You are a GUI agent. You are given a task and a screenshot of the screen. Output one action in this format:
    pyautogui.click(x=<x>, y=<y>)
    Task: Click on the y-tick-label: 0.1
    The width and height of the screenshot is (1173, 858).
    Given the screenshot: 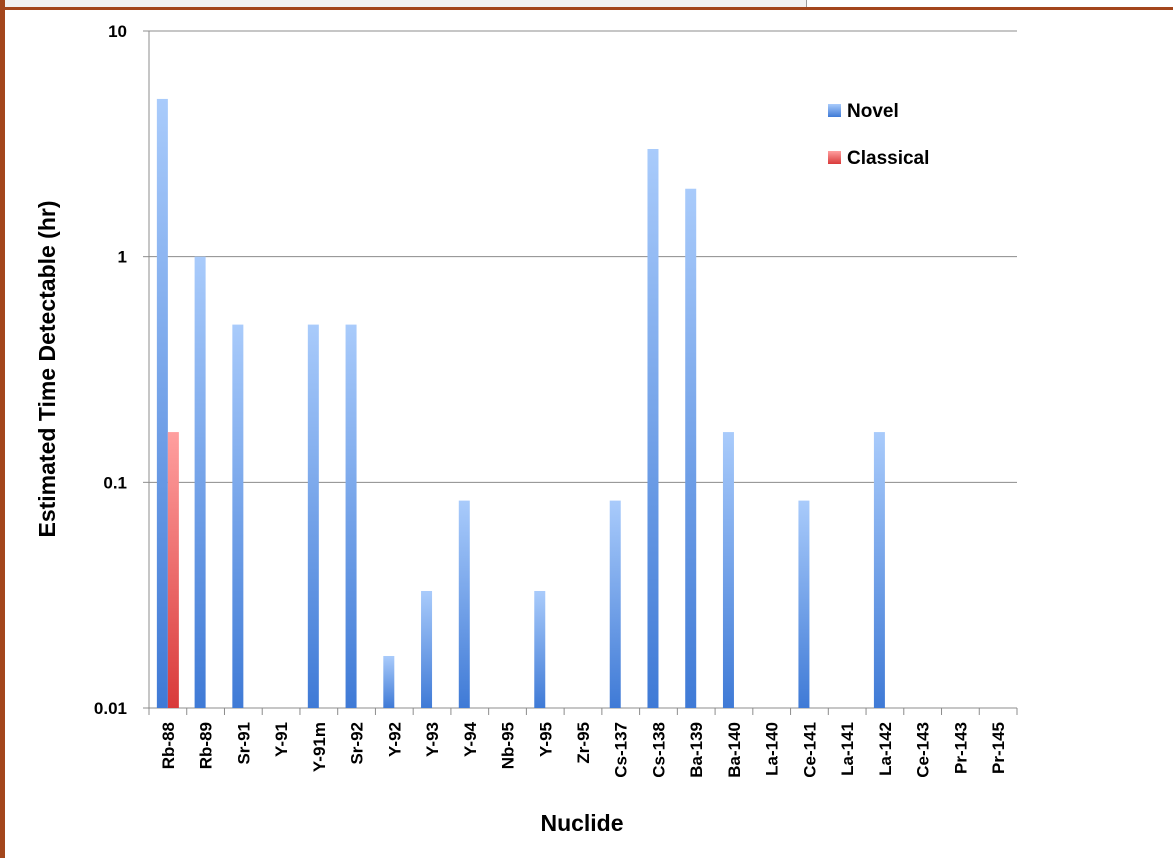 What is the action you would take?
    pyautogui.click(x=115, y=482)
    